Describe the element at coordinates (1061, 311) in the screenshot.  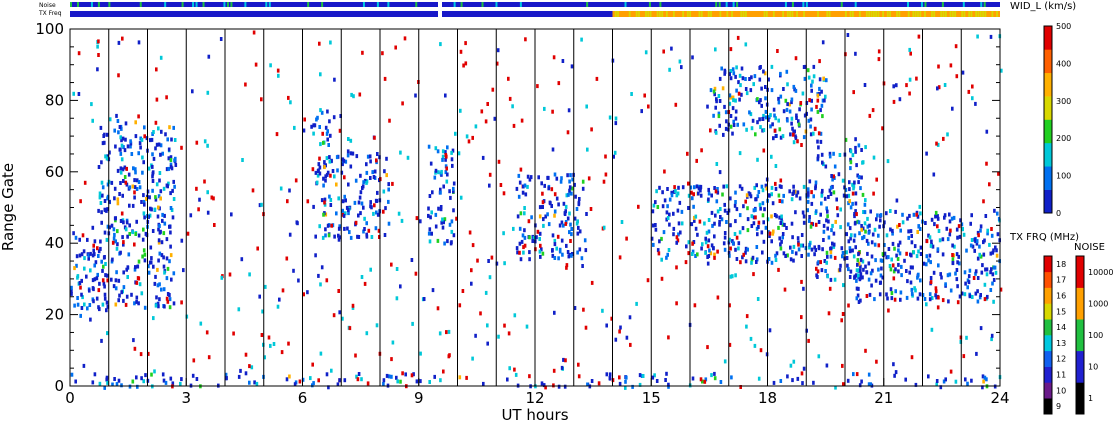
I see `txfreq-colorbar-tick-label: 15` at that location.